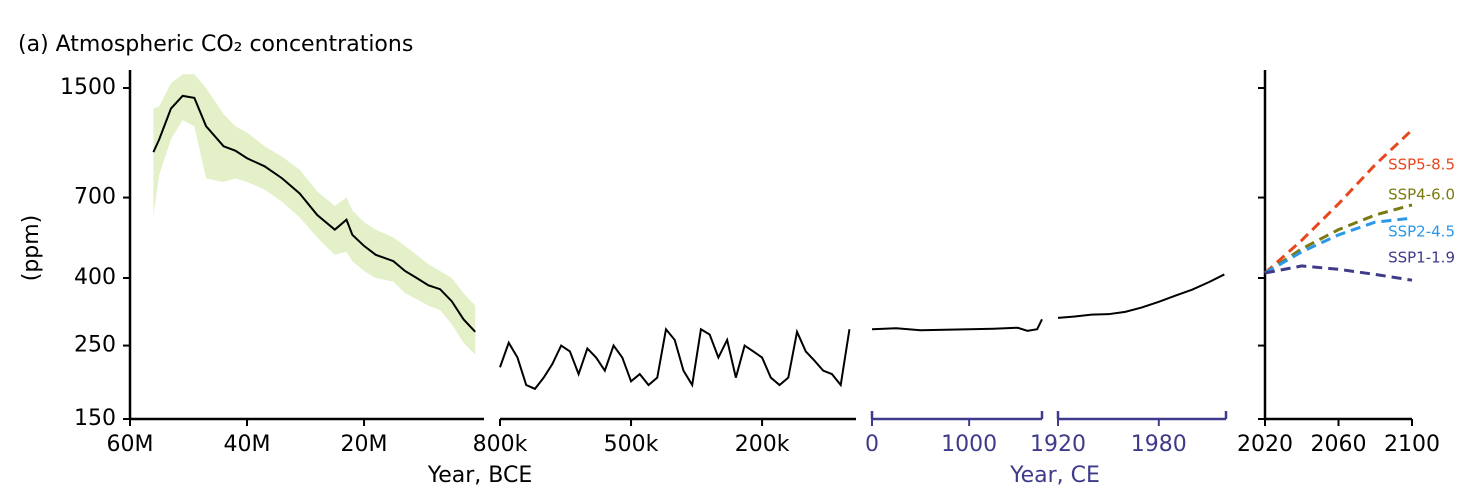 The height and width of the screenshot is (499, 1469). Describe the element at coordinates (969, 444) in the screenshot. I see `x-tick-label: 1000` at that location.